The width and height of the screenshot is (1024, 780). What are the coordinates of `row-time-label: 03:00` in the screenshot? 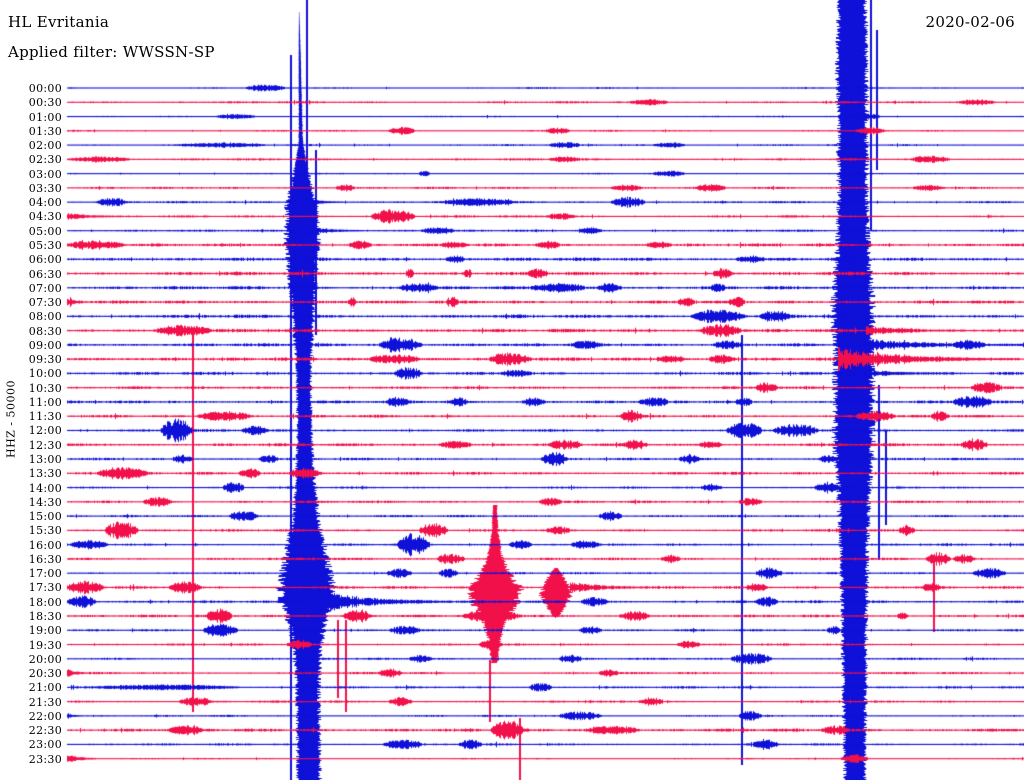 It's located at (45, 174).